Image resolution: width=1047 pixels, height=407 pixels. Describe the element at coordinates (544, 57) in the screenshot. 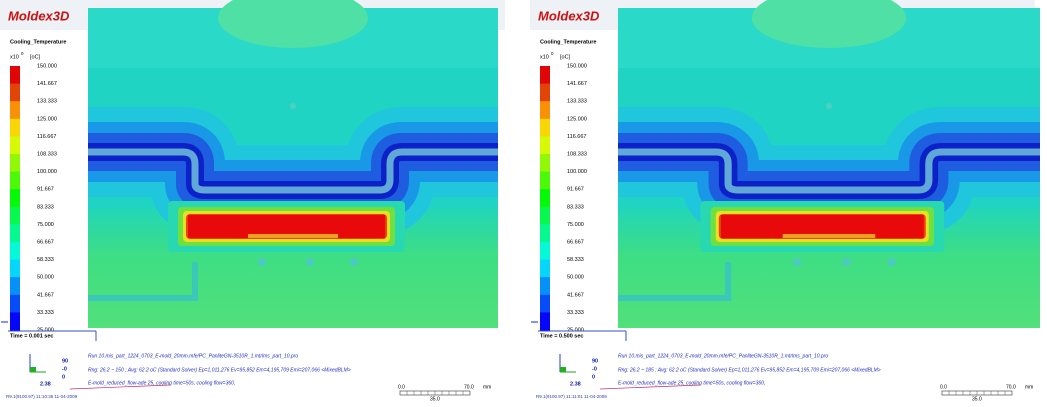

I see `unit-prefix: x10` at that location.